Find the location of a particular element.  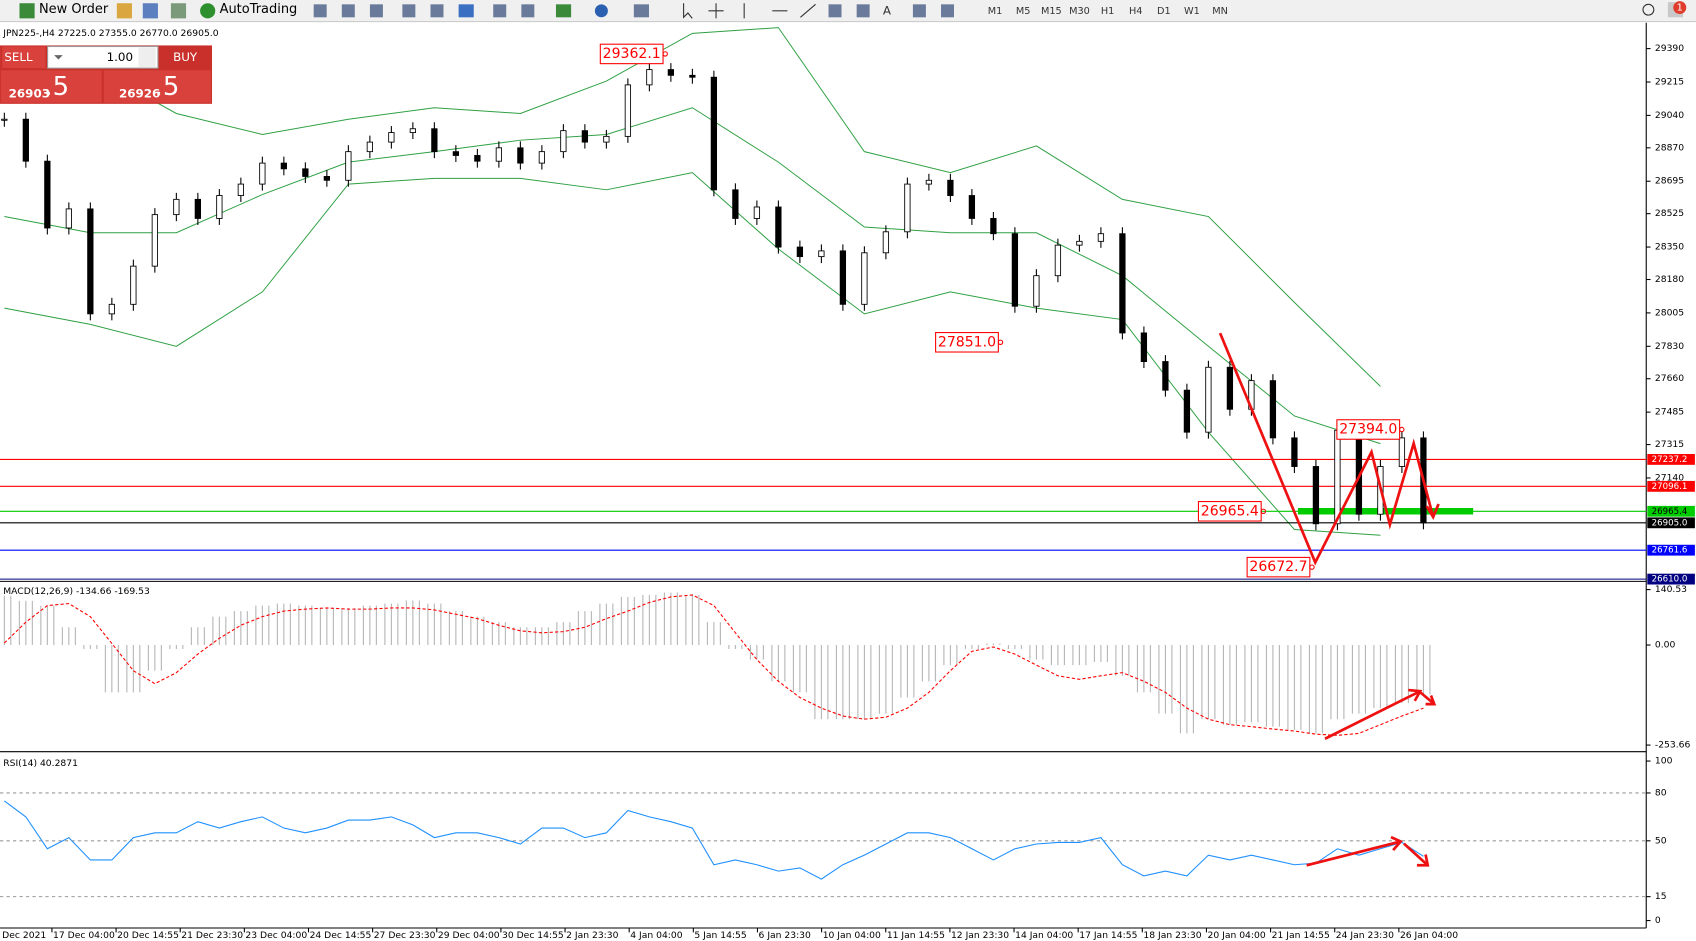

sell-price: 26903 is located at coordinates (29, 94).